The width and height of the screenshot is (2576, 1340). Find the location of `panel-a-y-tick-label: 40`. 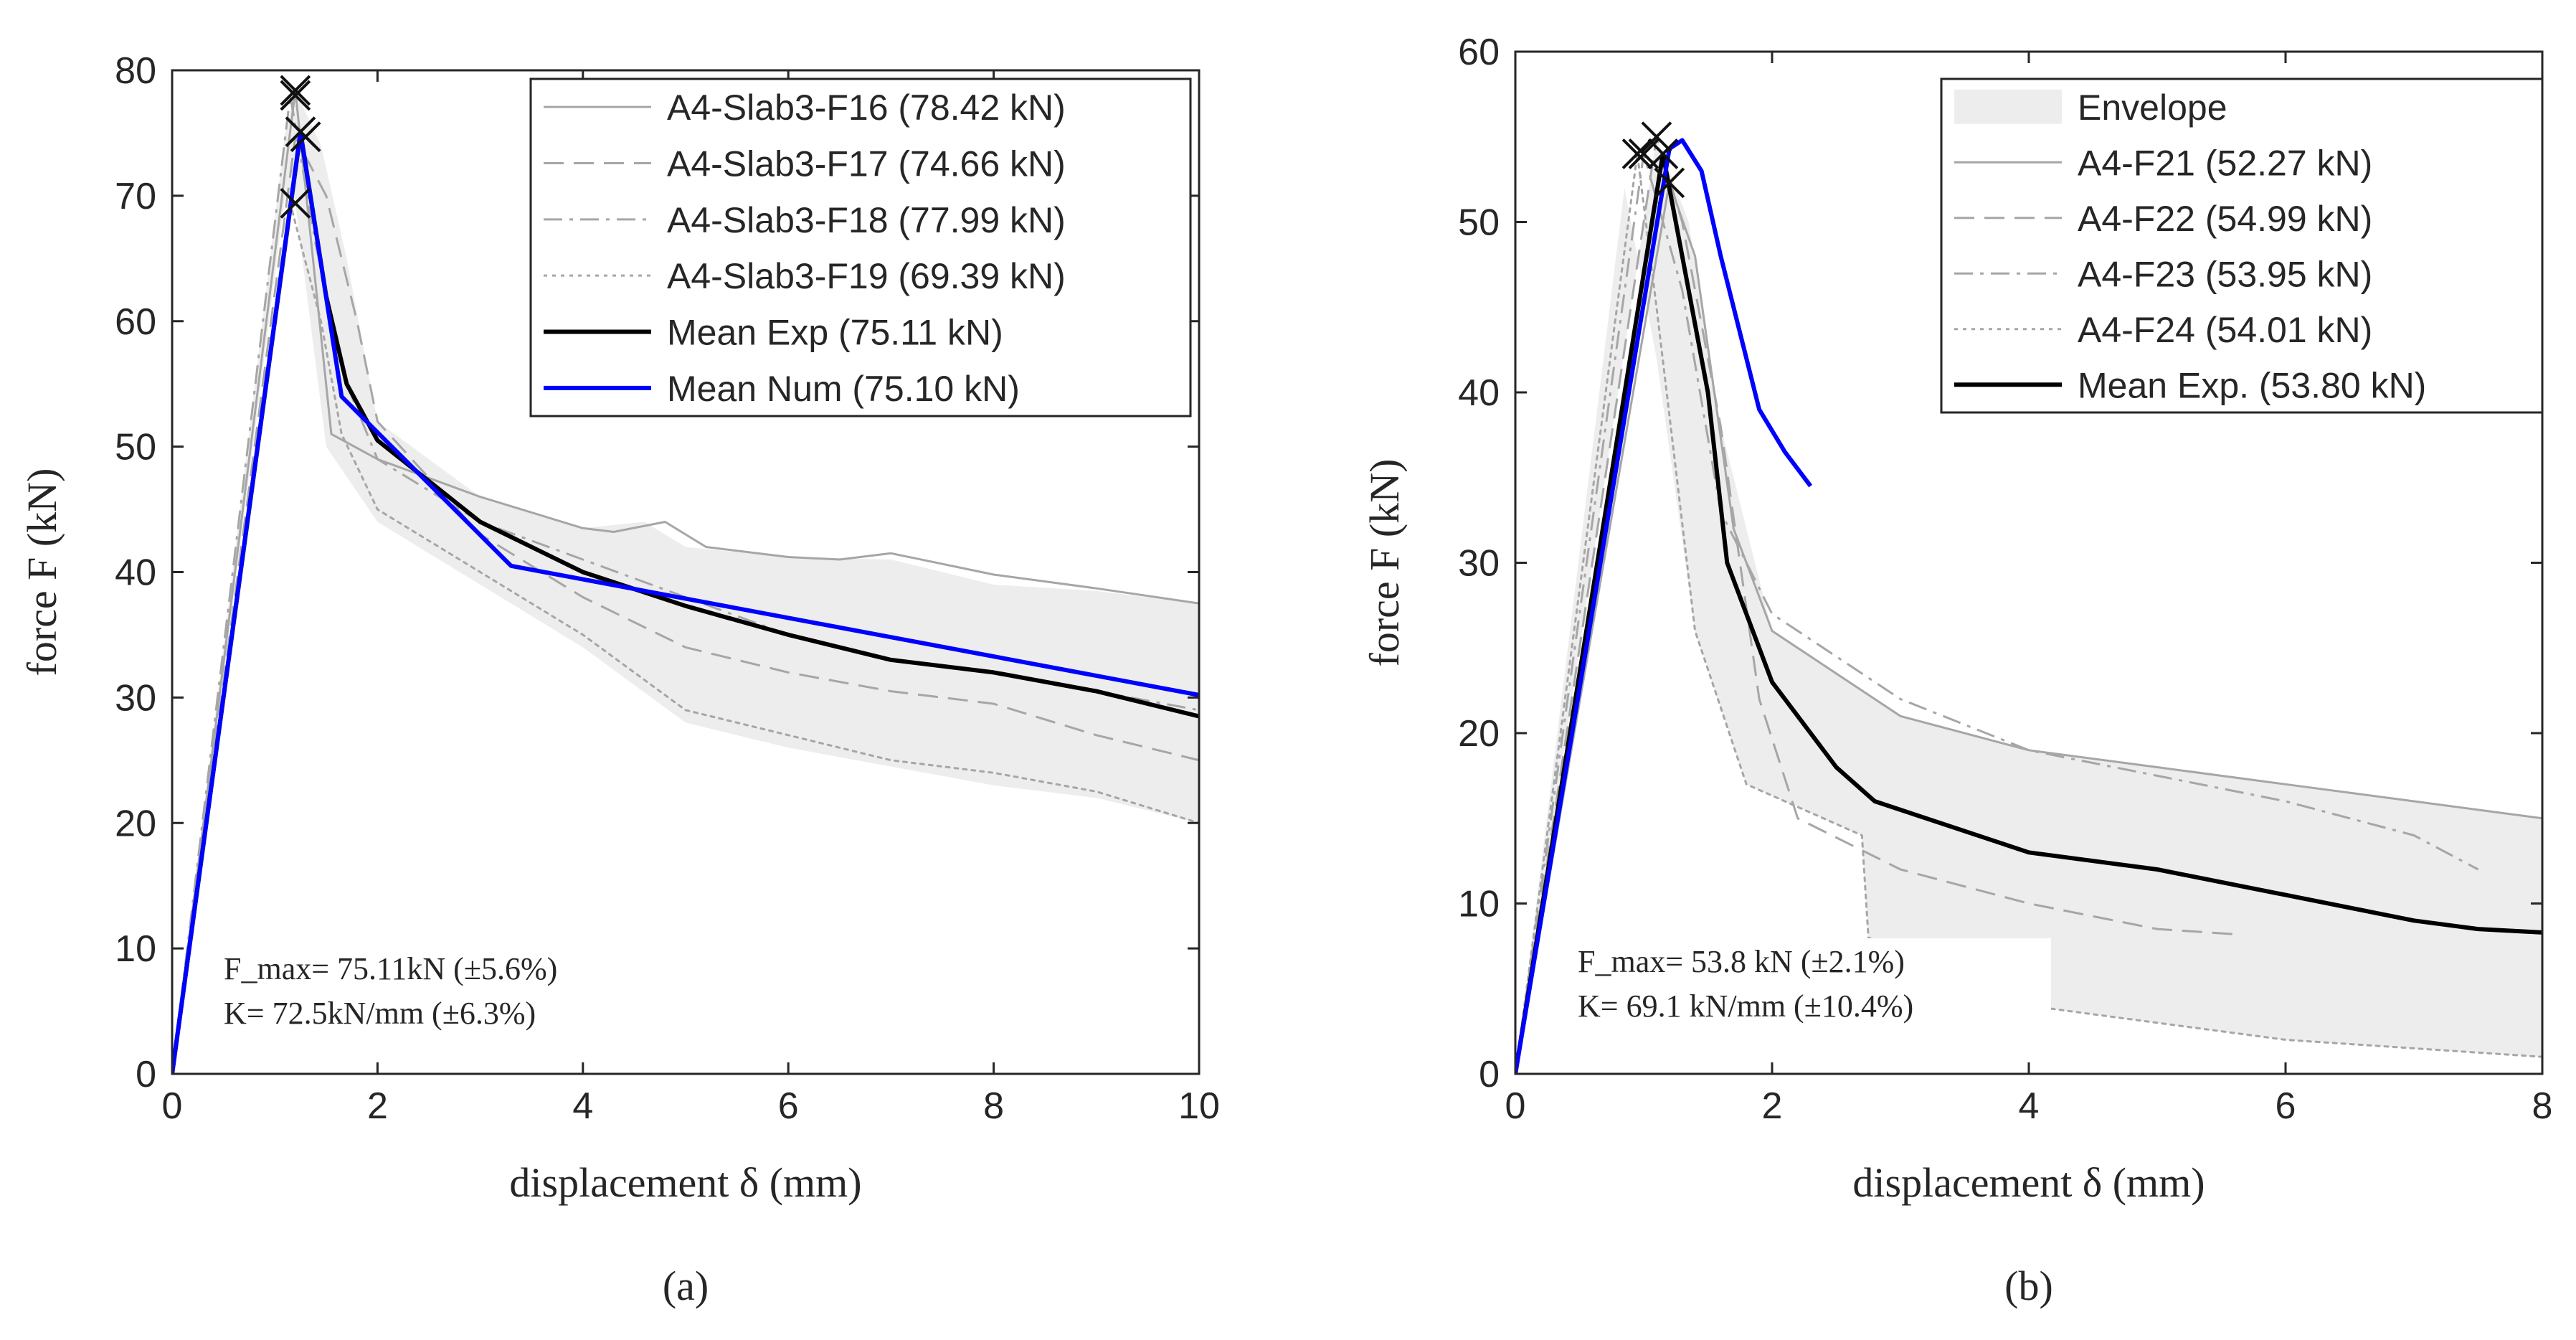

panel-a-y-tick-label: 40 is located at coordinates (135, 573).